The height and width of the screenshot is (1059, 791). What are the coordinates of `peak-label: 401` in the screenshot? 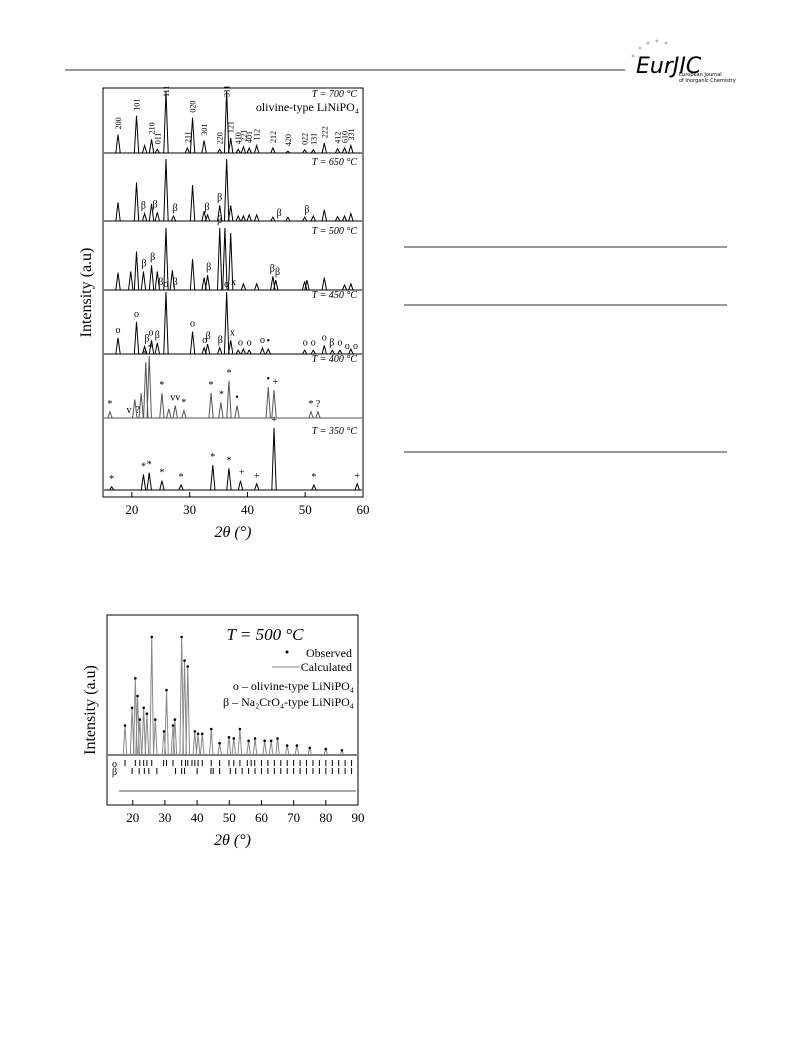 It's located at (249, 137).